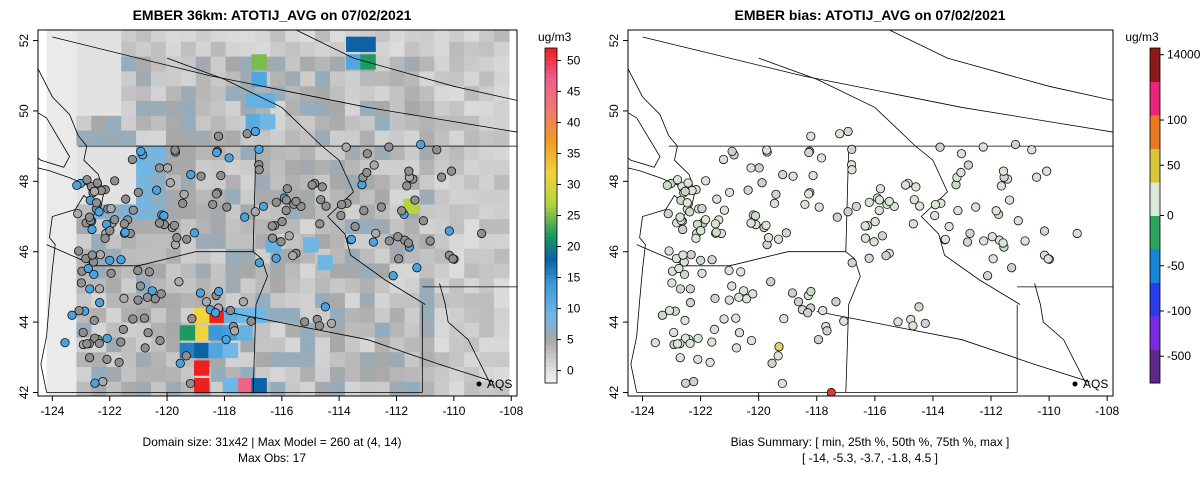  Describe the element at coordinates (614, 392) in the screenshot. I see `y-tick-label: 42` at that location.